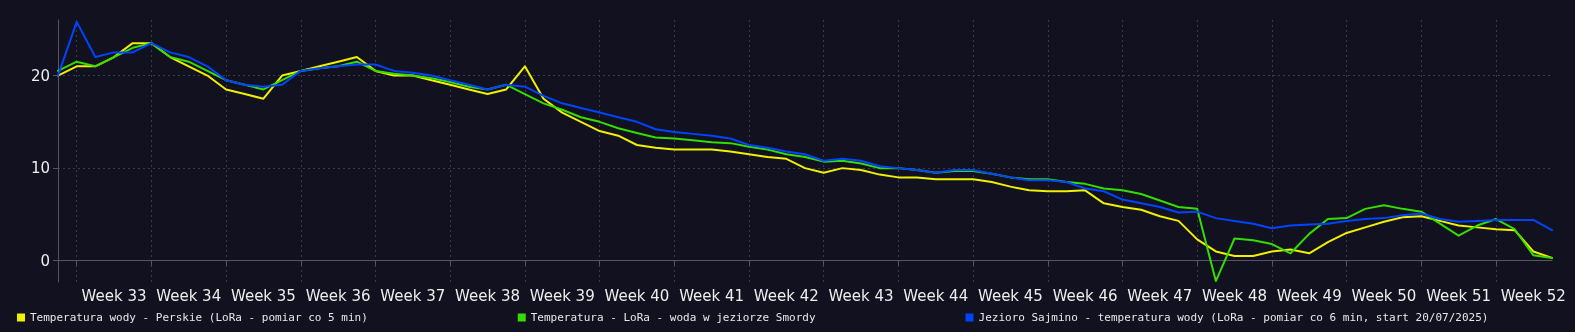 The image size is (1575, 332). I want to click on x-tick-label: Week 36, so click(338, 295).